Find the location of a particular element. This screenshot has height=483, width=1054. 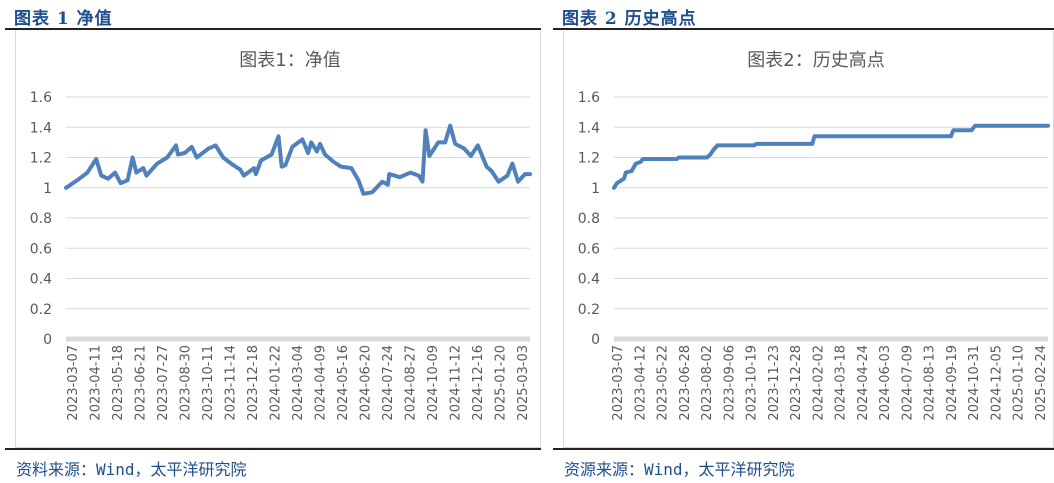

chart-title: 图表1：净值 is located at coordinates (289, 60).